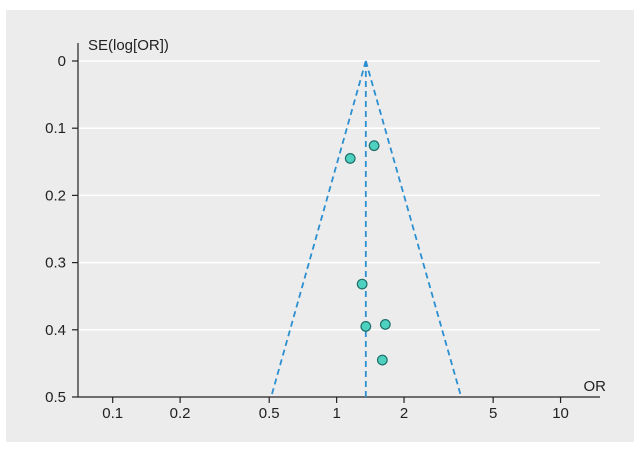 The image size is (640, 450). What do you see at coordinates (62, 61) in the screenshot?
I see `y-tick-label: 0` at bounding box center [62, 61].